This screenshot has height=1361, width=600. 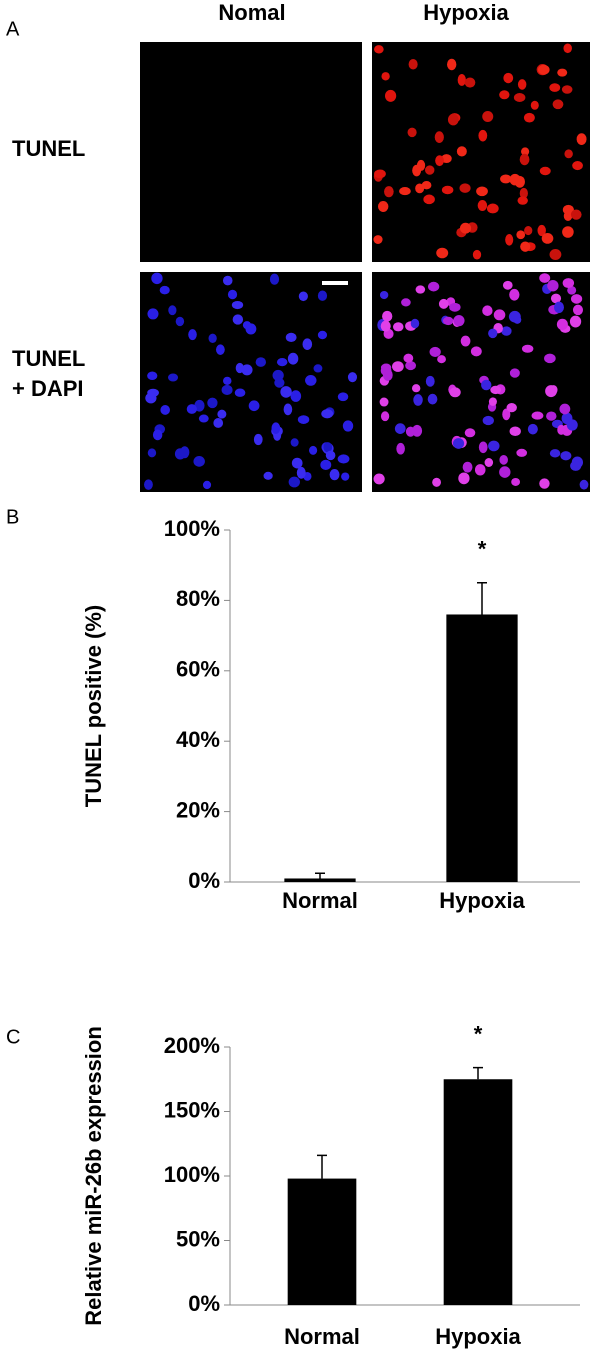 What do you see at coordinates (322, 1241) in the screenshot?
I see `bar` at bounding box center [322, 1241].